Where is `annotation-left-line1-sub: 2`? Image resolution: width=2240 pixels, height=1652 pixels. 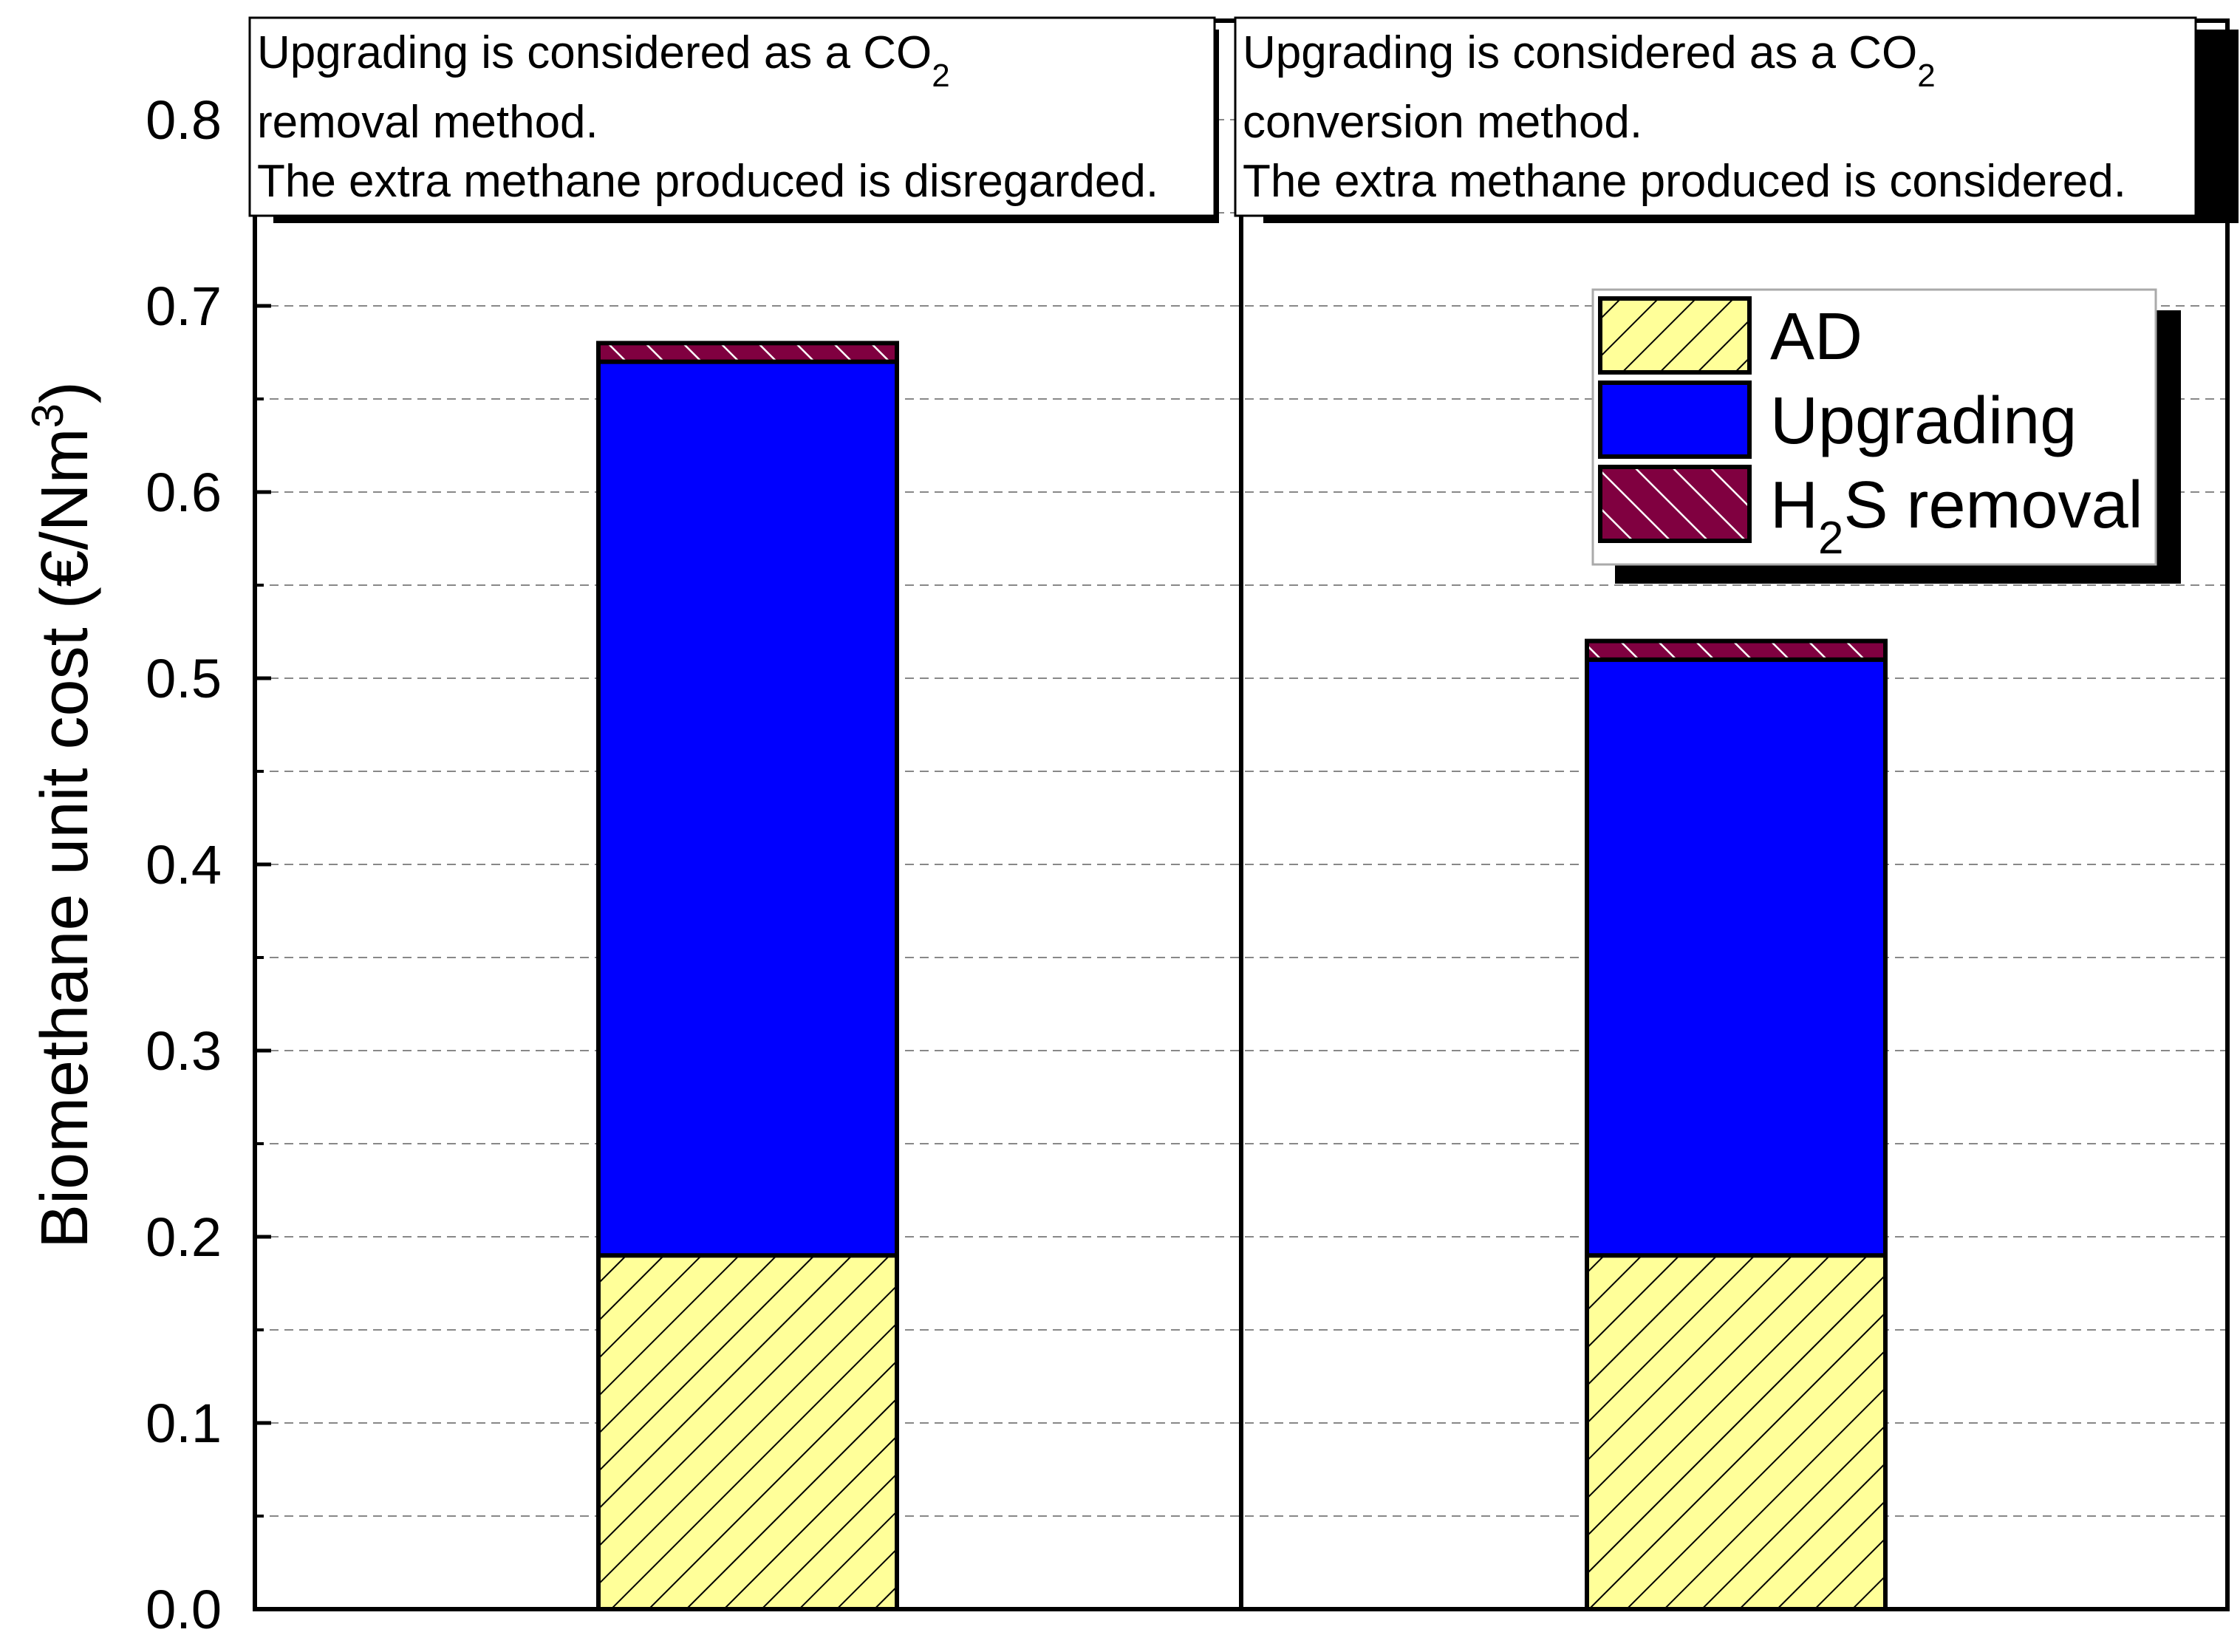 annotation-left-line1-sub: 2 is located at coordinates (940, 76).